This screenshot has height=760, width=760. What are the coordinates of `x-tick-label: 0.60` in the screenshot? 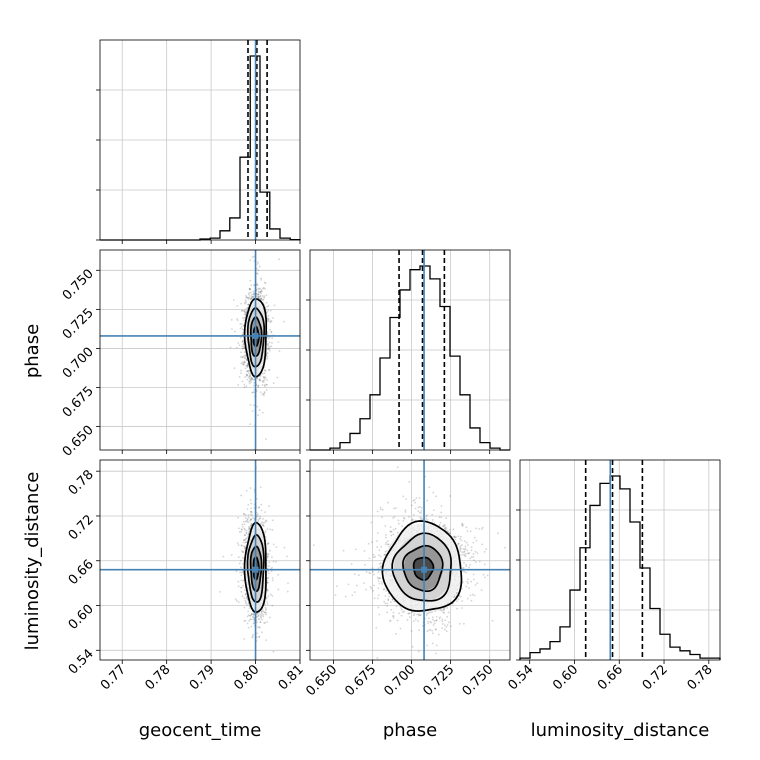 It's located at (565, 677).